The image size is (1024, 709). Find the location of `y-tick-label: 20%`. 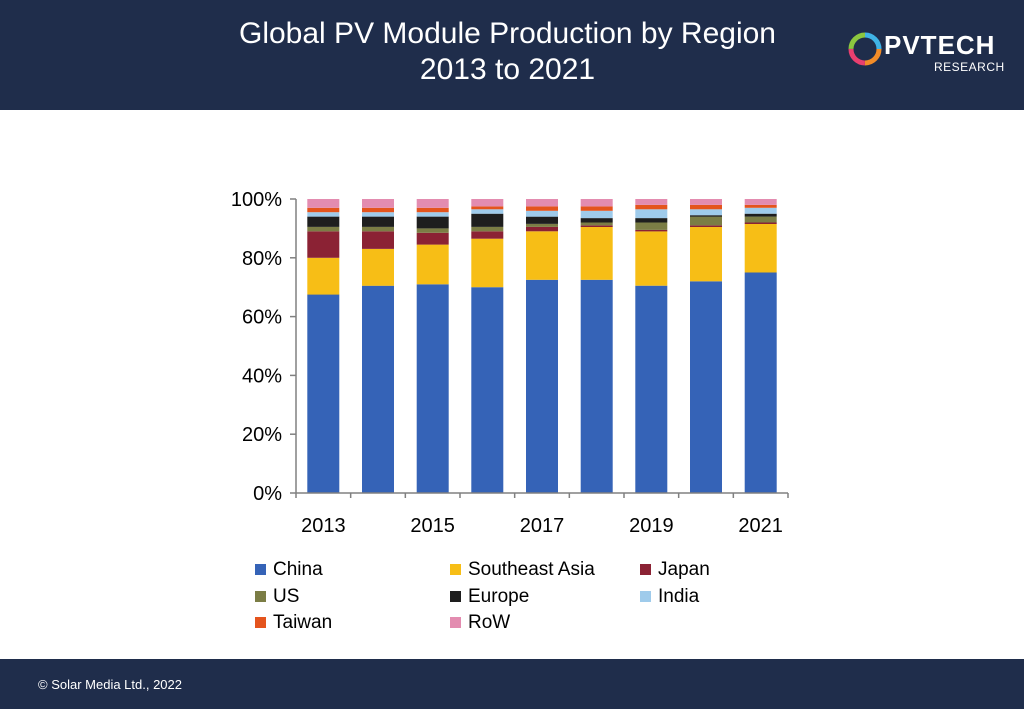

y-tick-label: 20% is located at coordinates (262, 435).